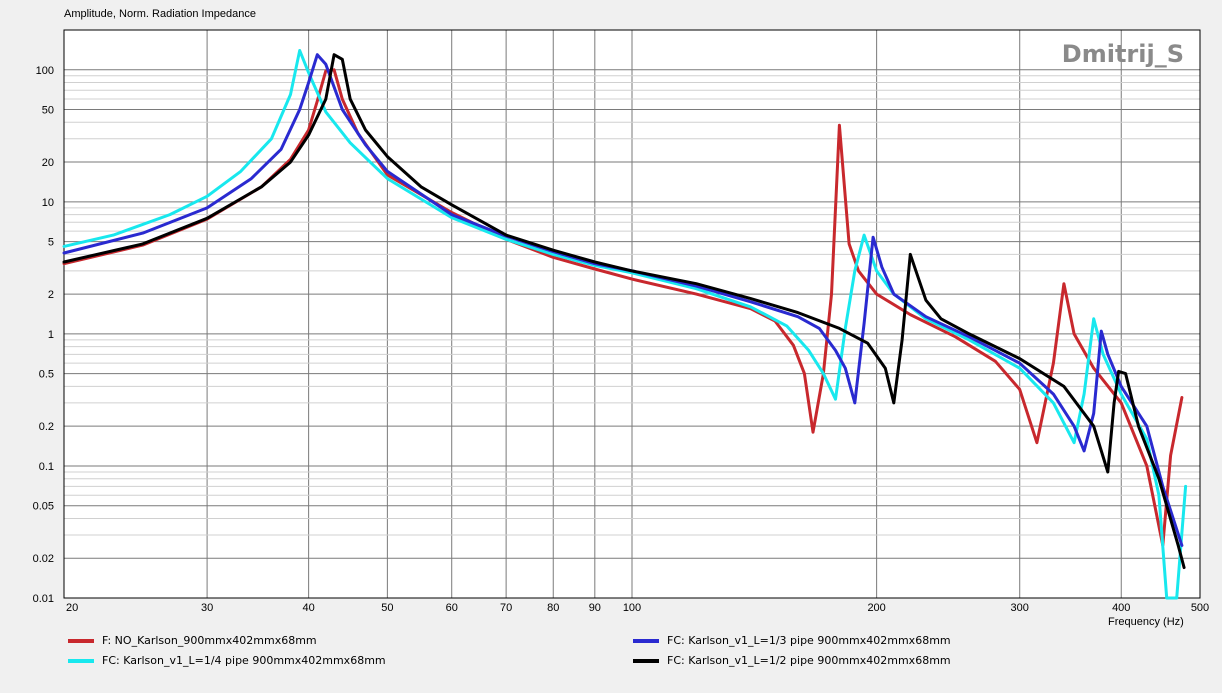  Describe the element at coordinates (46, 427) in the screenshot. I see `y-tick-label: 0.2` at that location.